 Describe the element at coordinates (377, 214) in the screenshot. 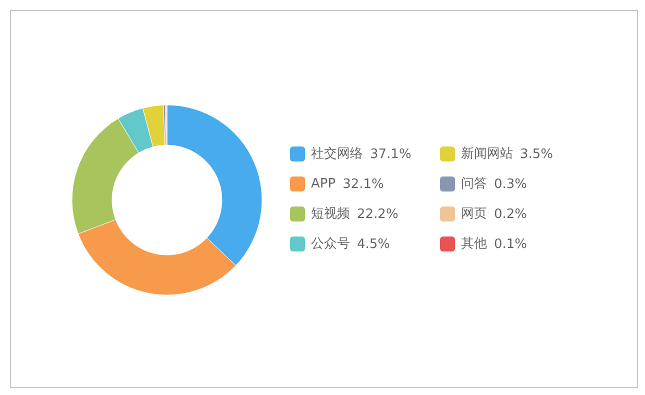

I see `data-label: 22.2%` at that location.